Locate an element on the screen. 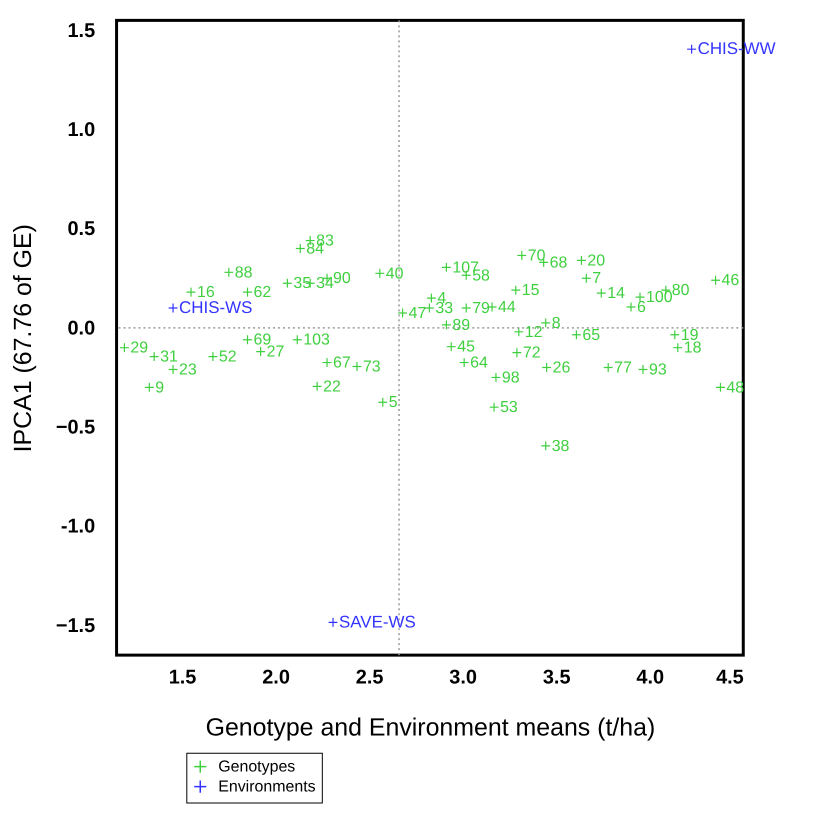 This screenshot has width=816, height=829. y-tick-label: 0.5 is located at coordinates (81, 229).